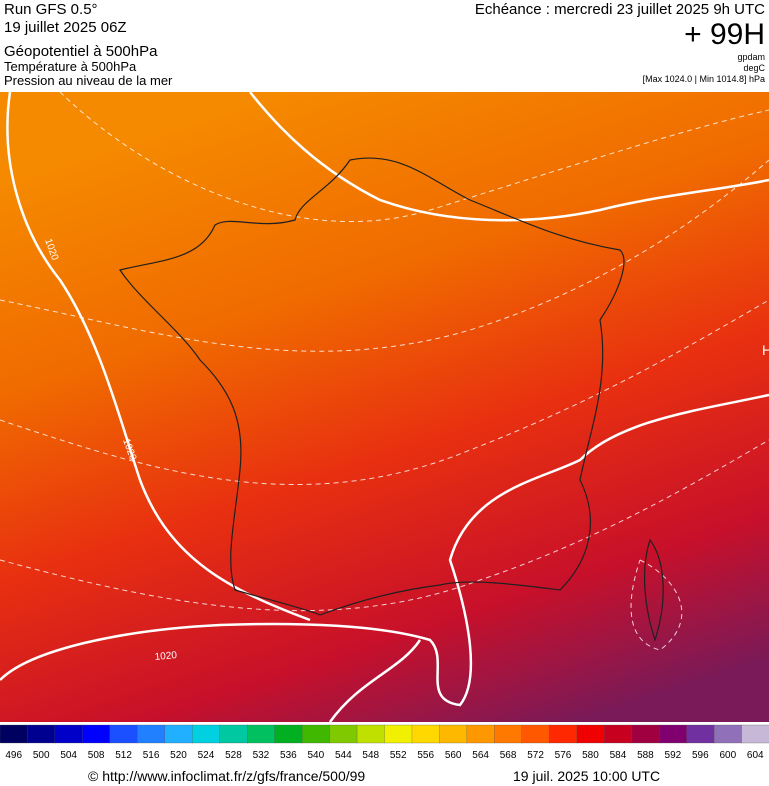 This screenshot has width=769, height=786. Describe the element at coordinates (206, 755) in the screenshot. I see `colorbar-label: 524` at that location.